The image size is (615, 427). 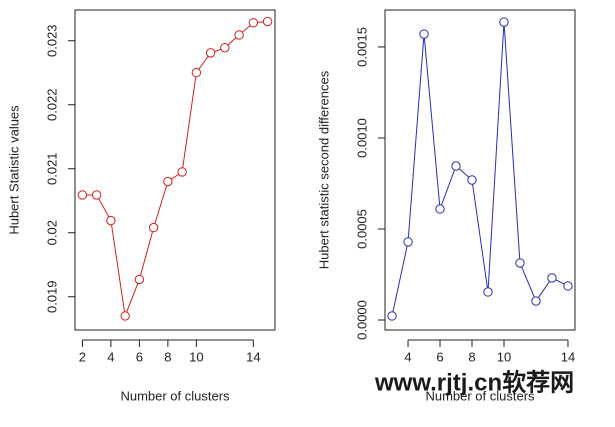 What do you see at coordinates (323, 169) in the screenshot?
I see `y-axis-title: Hubert statistic second differences` at bounding box center [323, 169].